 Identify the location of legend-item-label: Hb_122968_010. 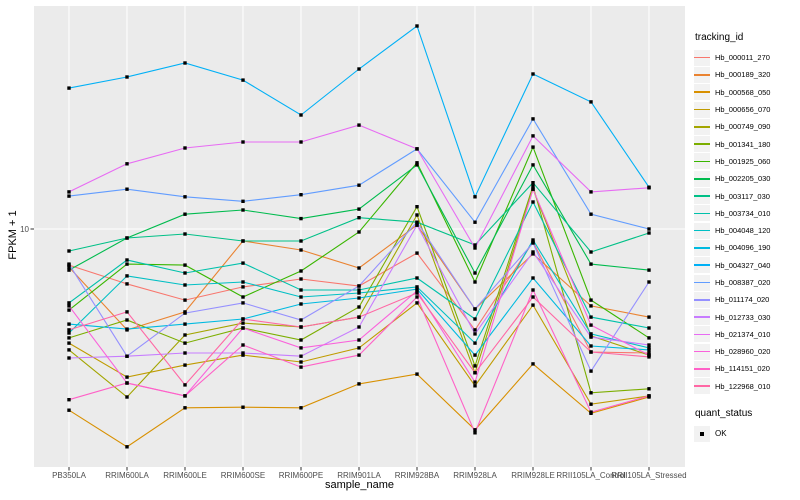
(743, 386).